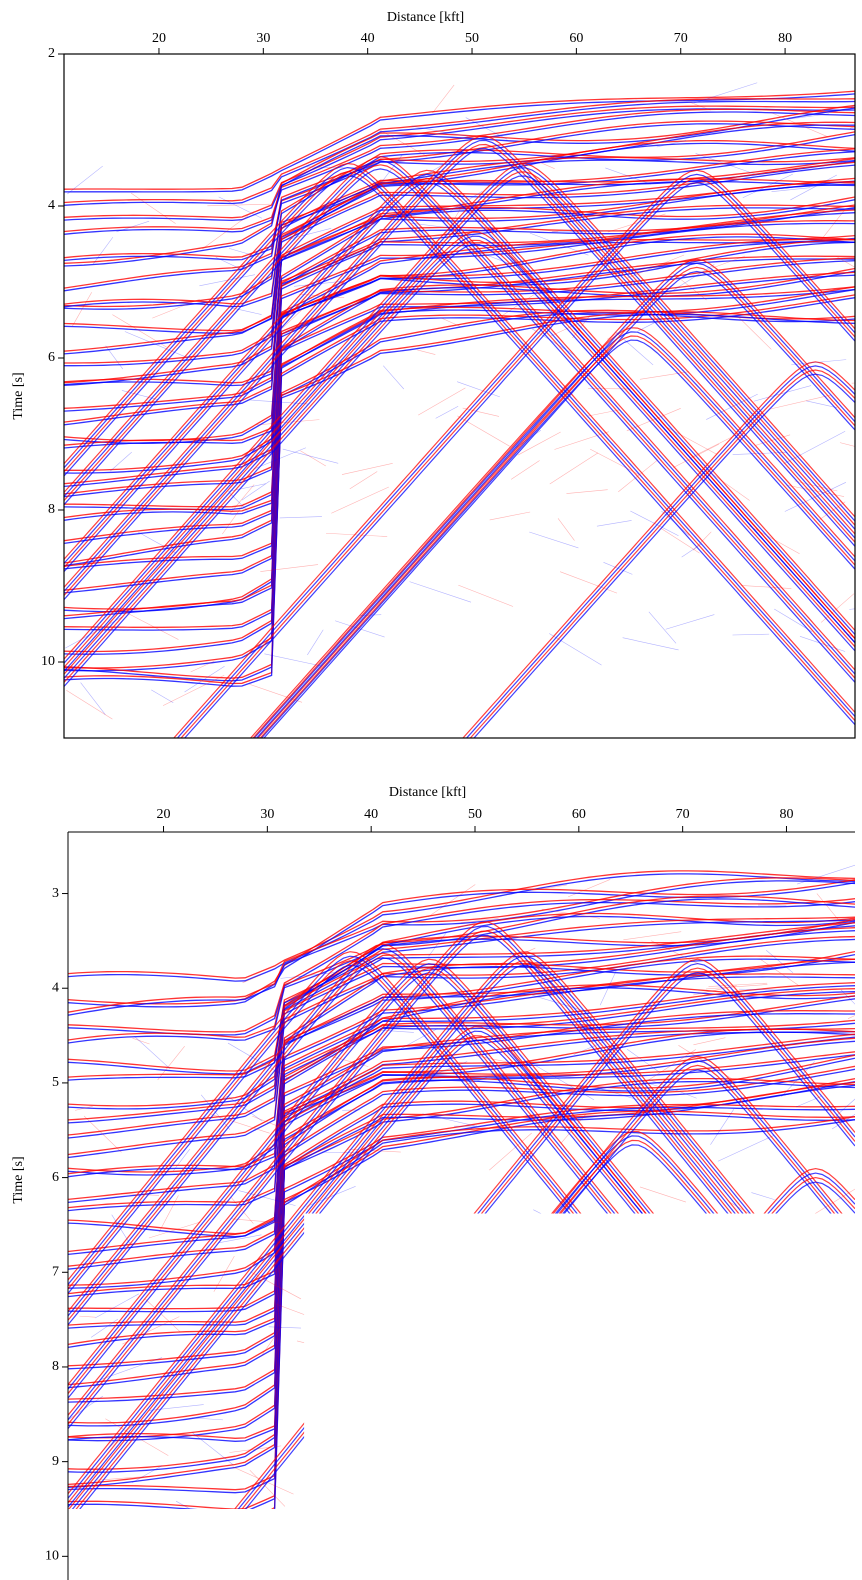 The height and width of the screenshot is (1580, 862). What do you see at coordinates (427, 792) in the screenshot?
I see `x-axis-label: Distance [kft]` at bounding box center [427, 792].